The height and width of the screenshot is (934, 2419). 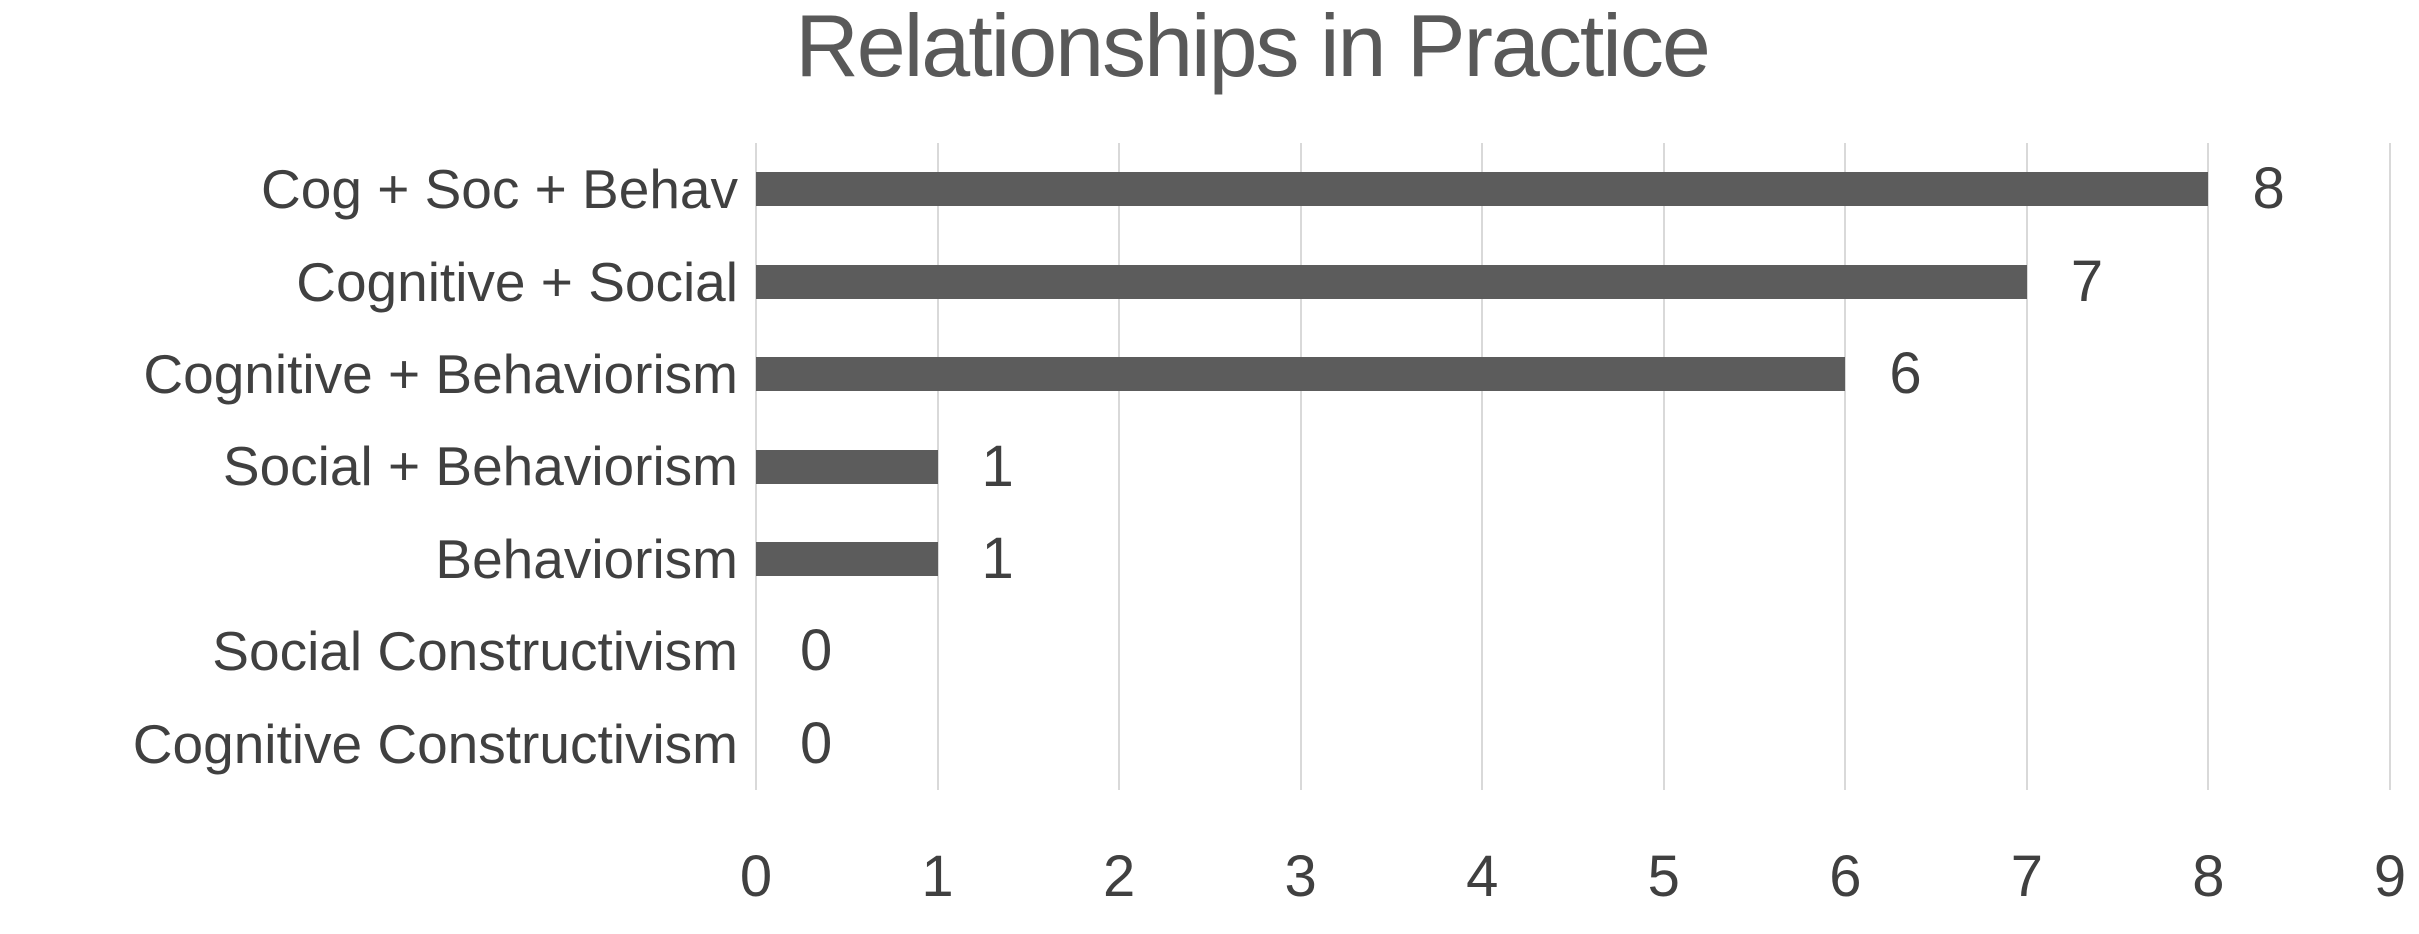 I want to click on x-tick-label: 2, so click(x=1119, y=876).